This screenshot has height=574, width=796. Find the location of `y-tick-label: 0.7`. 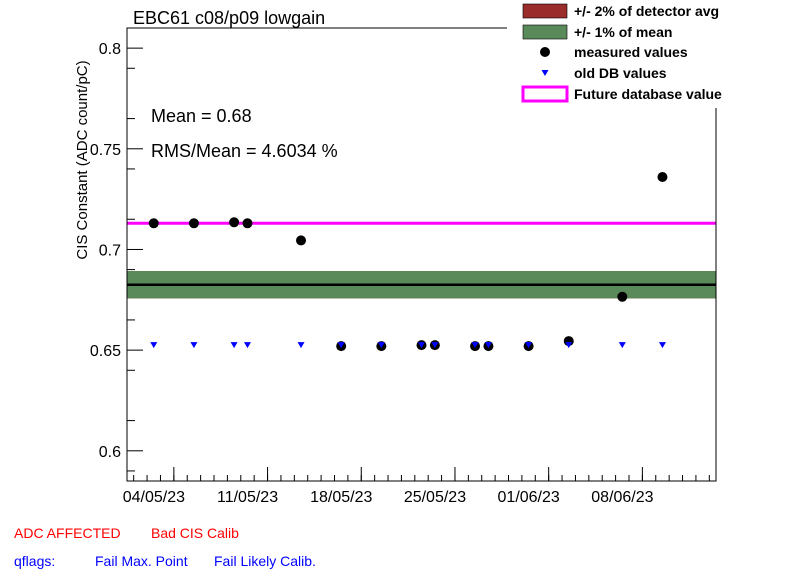

y-tick-label: 0.7 is located at coordinates (110, 250).